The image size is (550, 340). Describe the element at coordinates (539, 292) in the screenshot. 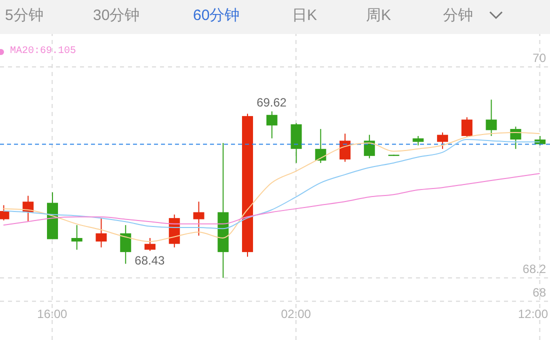

I see `y-tick-label: 68` at that location.